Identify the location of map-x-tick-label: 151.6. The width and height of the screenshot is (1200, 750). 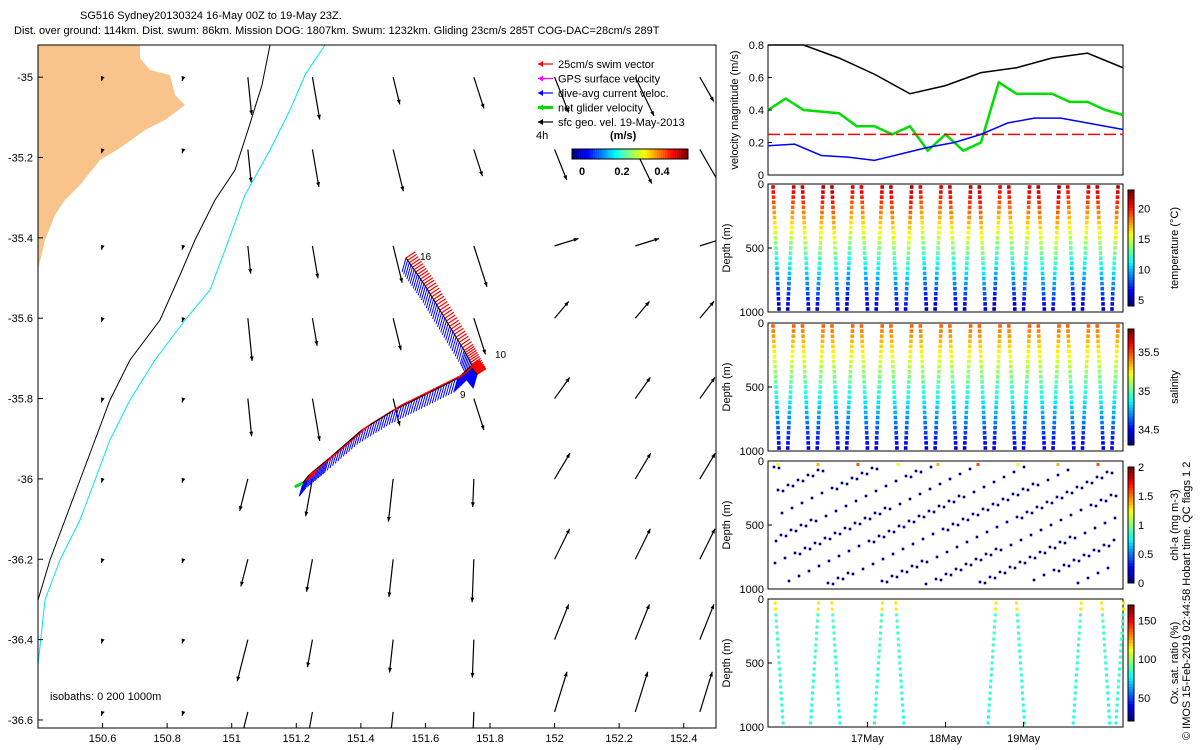
(426, 739).